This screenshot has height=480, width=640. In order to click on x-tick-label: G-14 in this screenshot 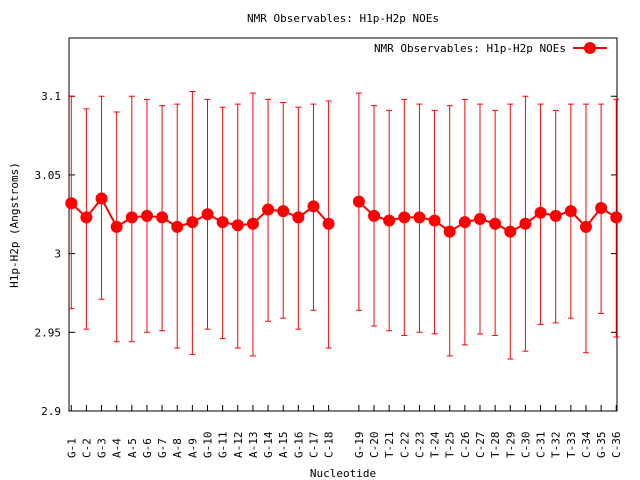, I will do `click(268, 444)`.